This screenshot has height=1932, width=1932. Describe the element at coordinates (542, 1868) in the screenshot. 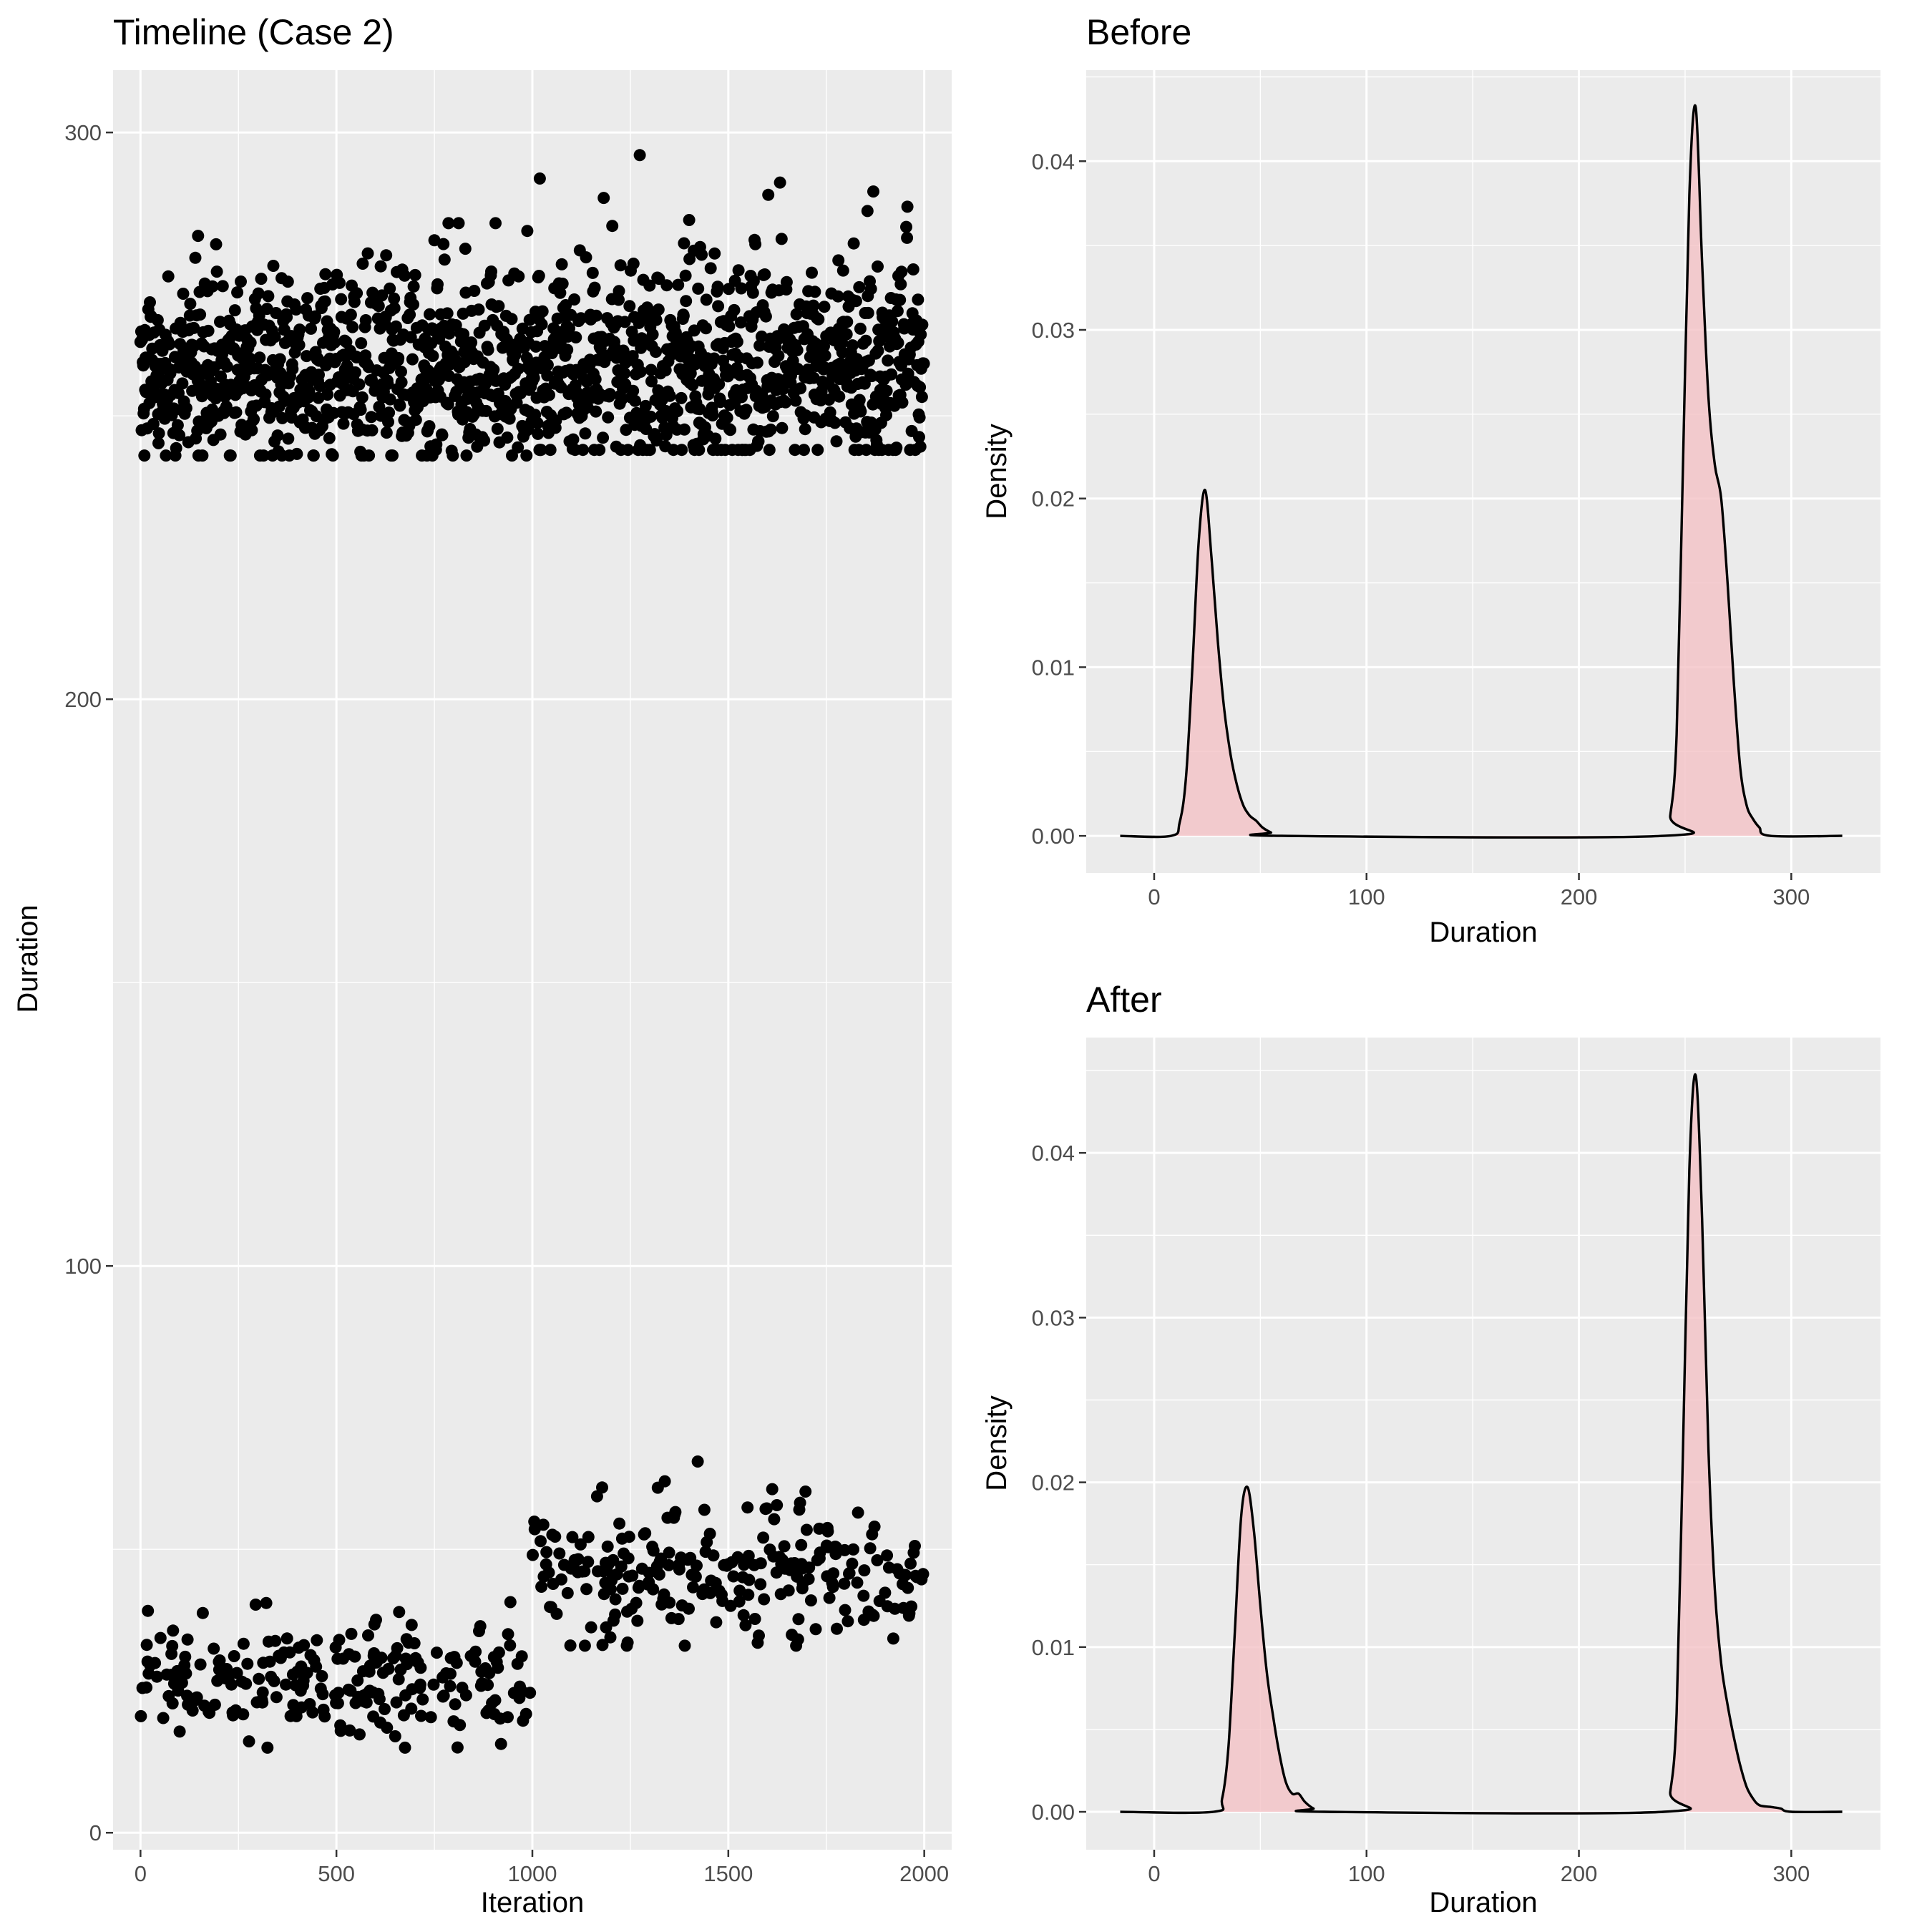

I see `x-axis-ticks: 0 500 1000 1500 2000` at that location.